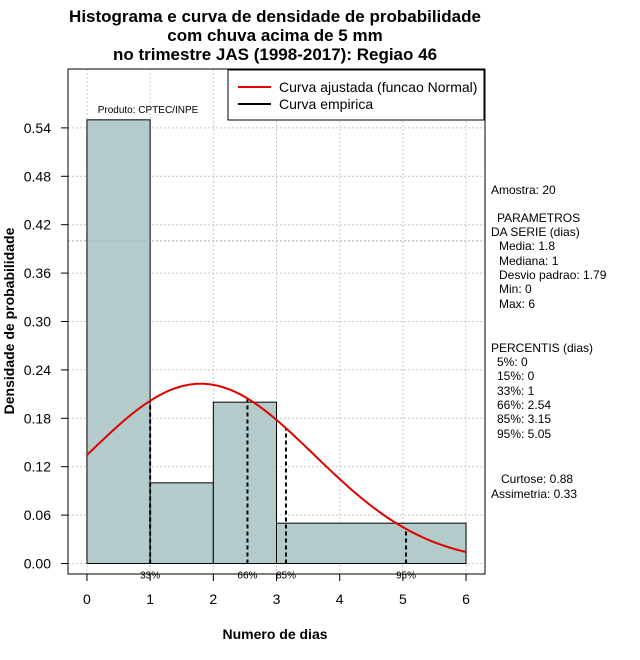  Describe the element at coordinates (150, 599) in the screenshot. I see `x-tick-label-1: 1` at that location.